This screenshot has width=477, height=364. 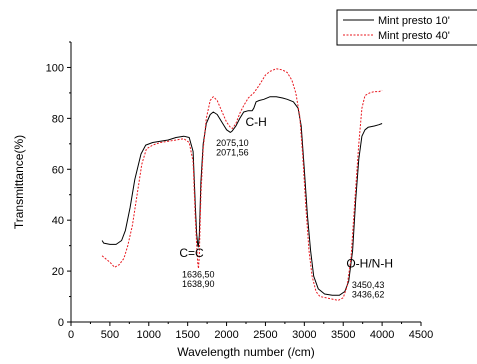 I want to click on legend-box, so click(x=406, y=27).